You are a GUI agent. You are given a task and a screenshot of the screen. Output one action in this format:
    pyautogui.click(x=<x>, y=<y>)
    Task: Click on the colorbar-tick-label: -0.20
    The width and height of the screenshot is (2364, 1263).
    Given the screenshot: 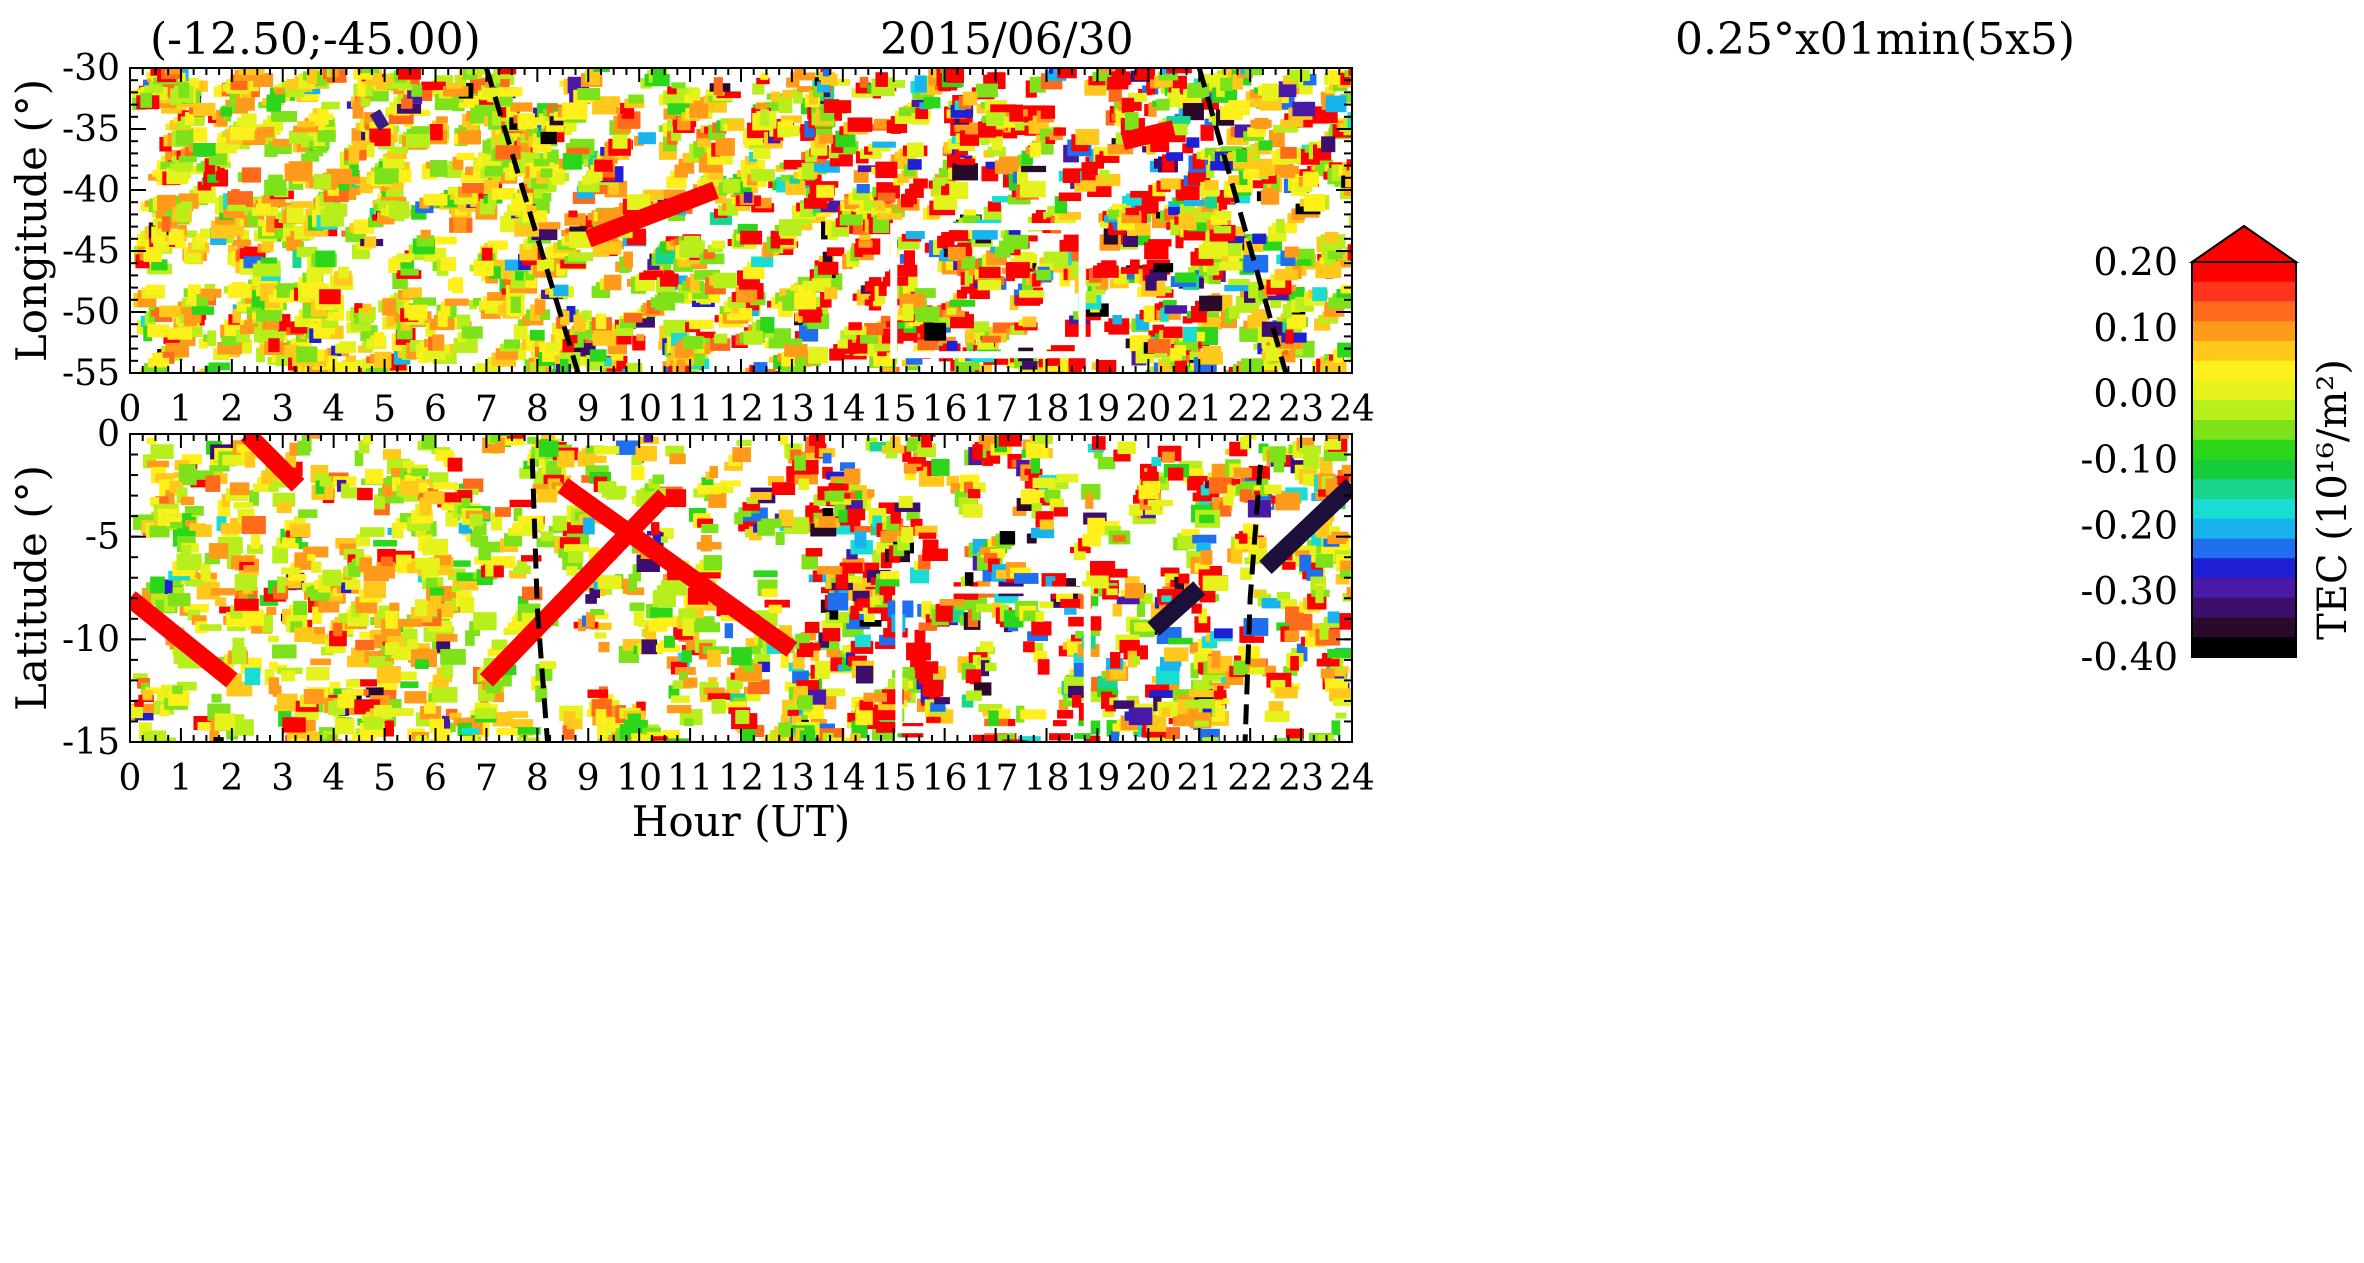 What is the action you would take?
    pyautogui.click(x=2129, y=525)
    